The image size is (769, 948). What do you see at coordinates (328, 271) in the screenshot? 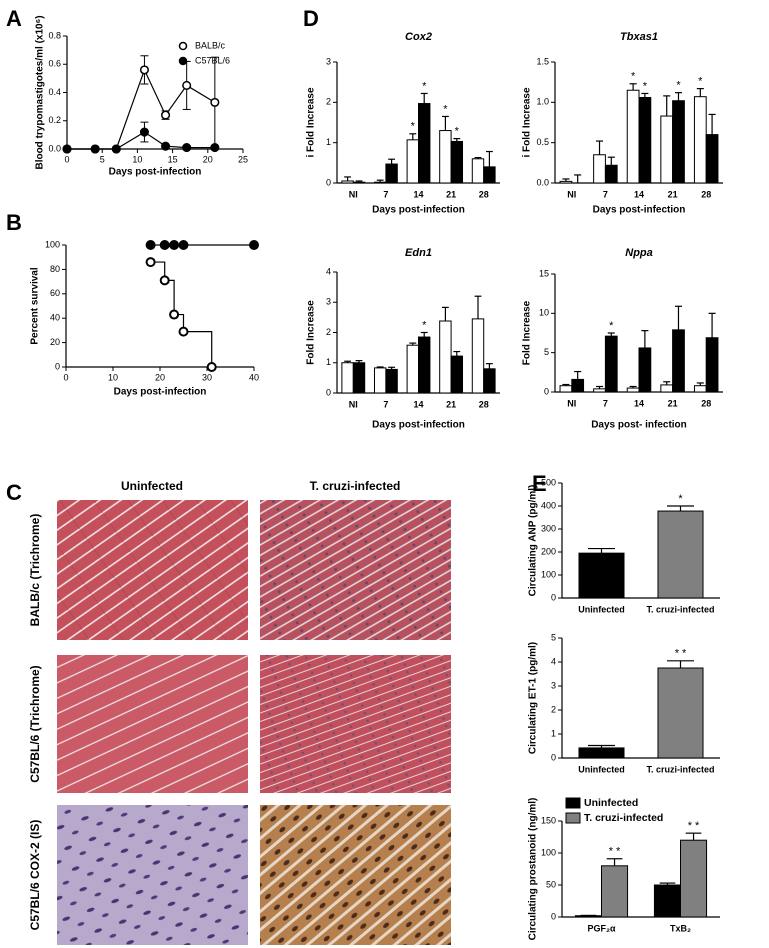
I see `y-tick-label: 4` at bounding box center [328, 271].